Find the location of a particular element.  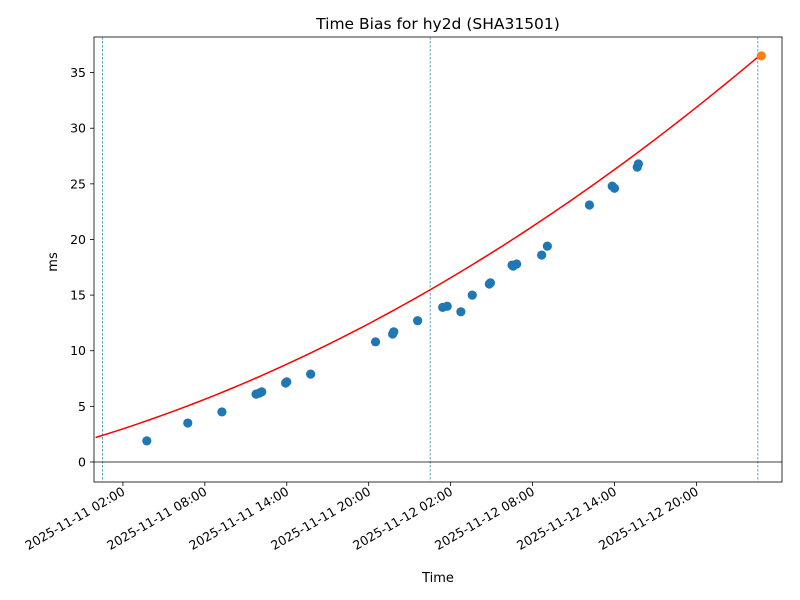

y-axis-label: ms is located at coordinates (53, 262).